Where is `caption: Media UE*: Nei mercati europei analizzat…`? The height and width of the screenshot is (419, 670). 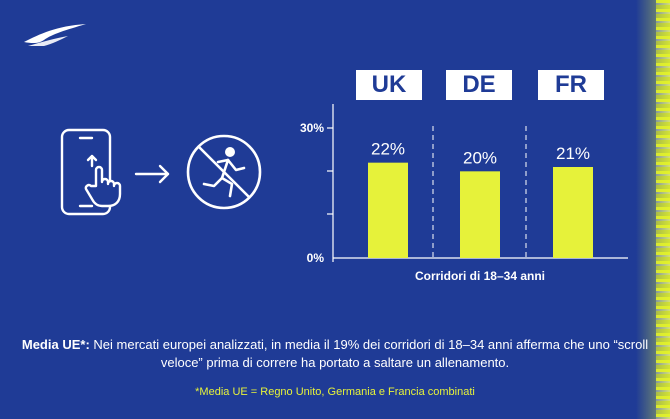 caption: Media UE*: Nei mercati europei analizzat… is located at coordinates (335, 354).